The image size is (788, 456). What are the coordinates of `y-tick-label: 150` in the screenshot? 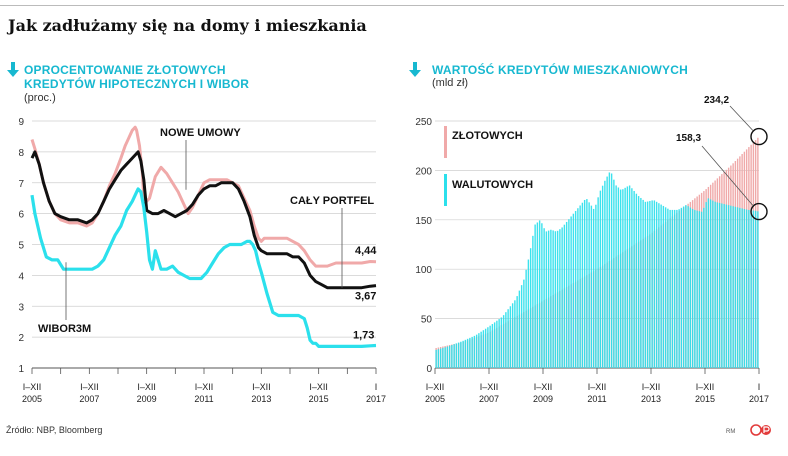 It's located at (423, 221).